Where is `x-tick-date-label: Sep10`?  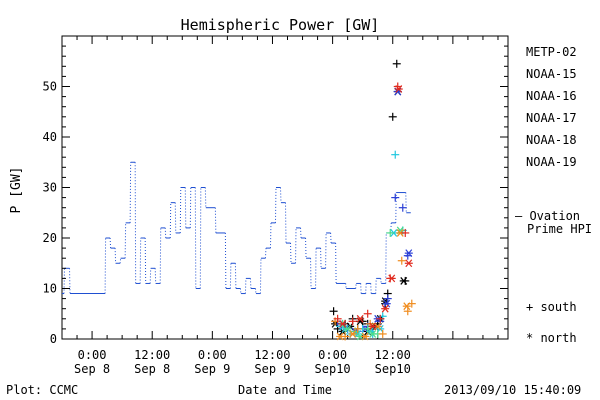
x-tick-date-label: Sep10 is located at coordinates (393, 369).